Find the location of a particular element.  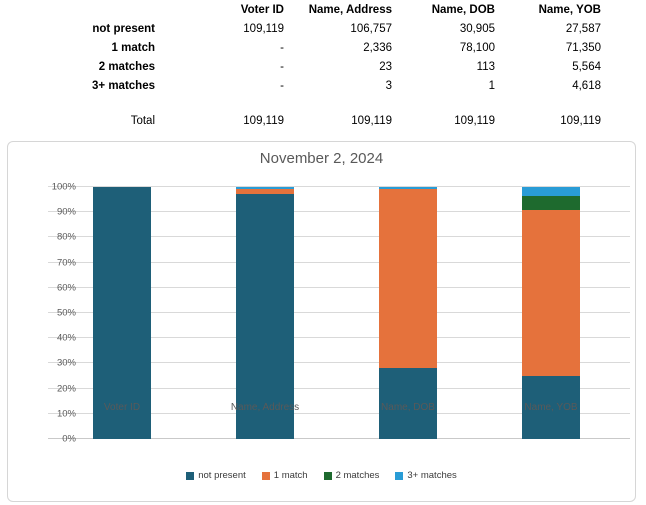

table-cell: 106,757 is located at coordinates (371, 29).